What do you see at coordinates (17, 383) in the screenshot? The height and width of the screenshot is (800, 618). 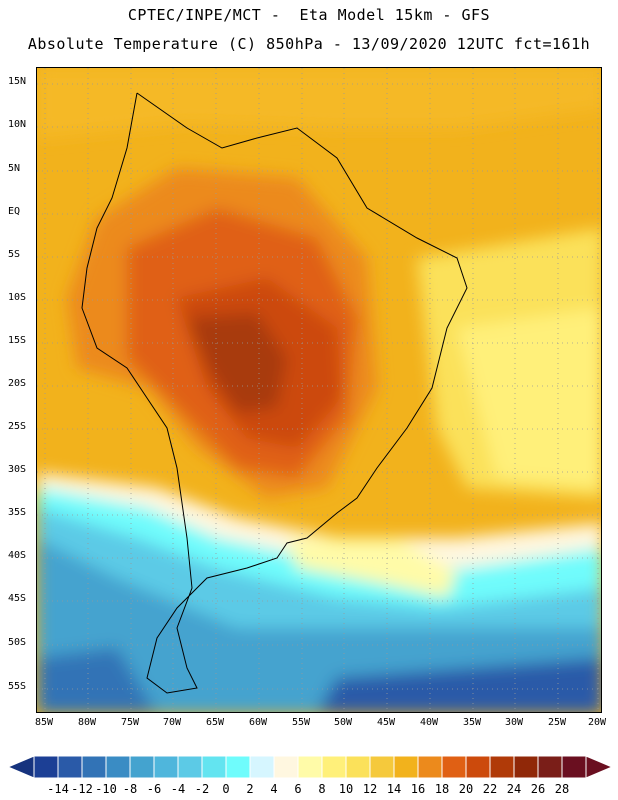 I see `latitude-label: 20S` at bounding box center [17, 383].